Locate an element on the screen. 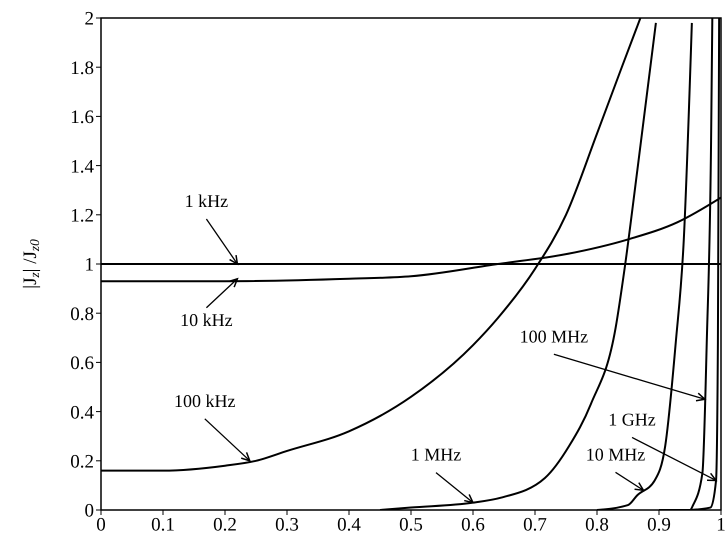 Image resolution: width=727 pixels, height=538 pixels. x-tick-label: 0.7 is located at coordinates (535, 525).